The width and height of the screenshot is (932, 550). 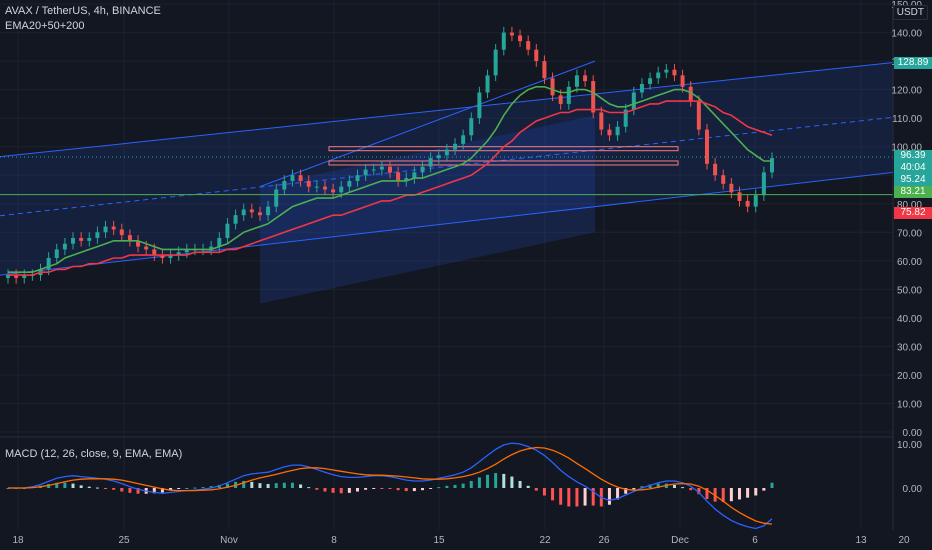 What do you see at coordinates (439, 540) in the screenshot?
I see `time-tick-label: 15` at bounding box center [439, 540].